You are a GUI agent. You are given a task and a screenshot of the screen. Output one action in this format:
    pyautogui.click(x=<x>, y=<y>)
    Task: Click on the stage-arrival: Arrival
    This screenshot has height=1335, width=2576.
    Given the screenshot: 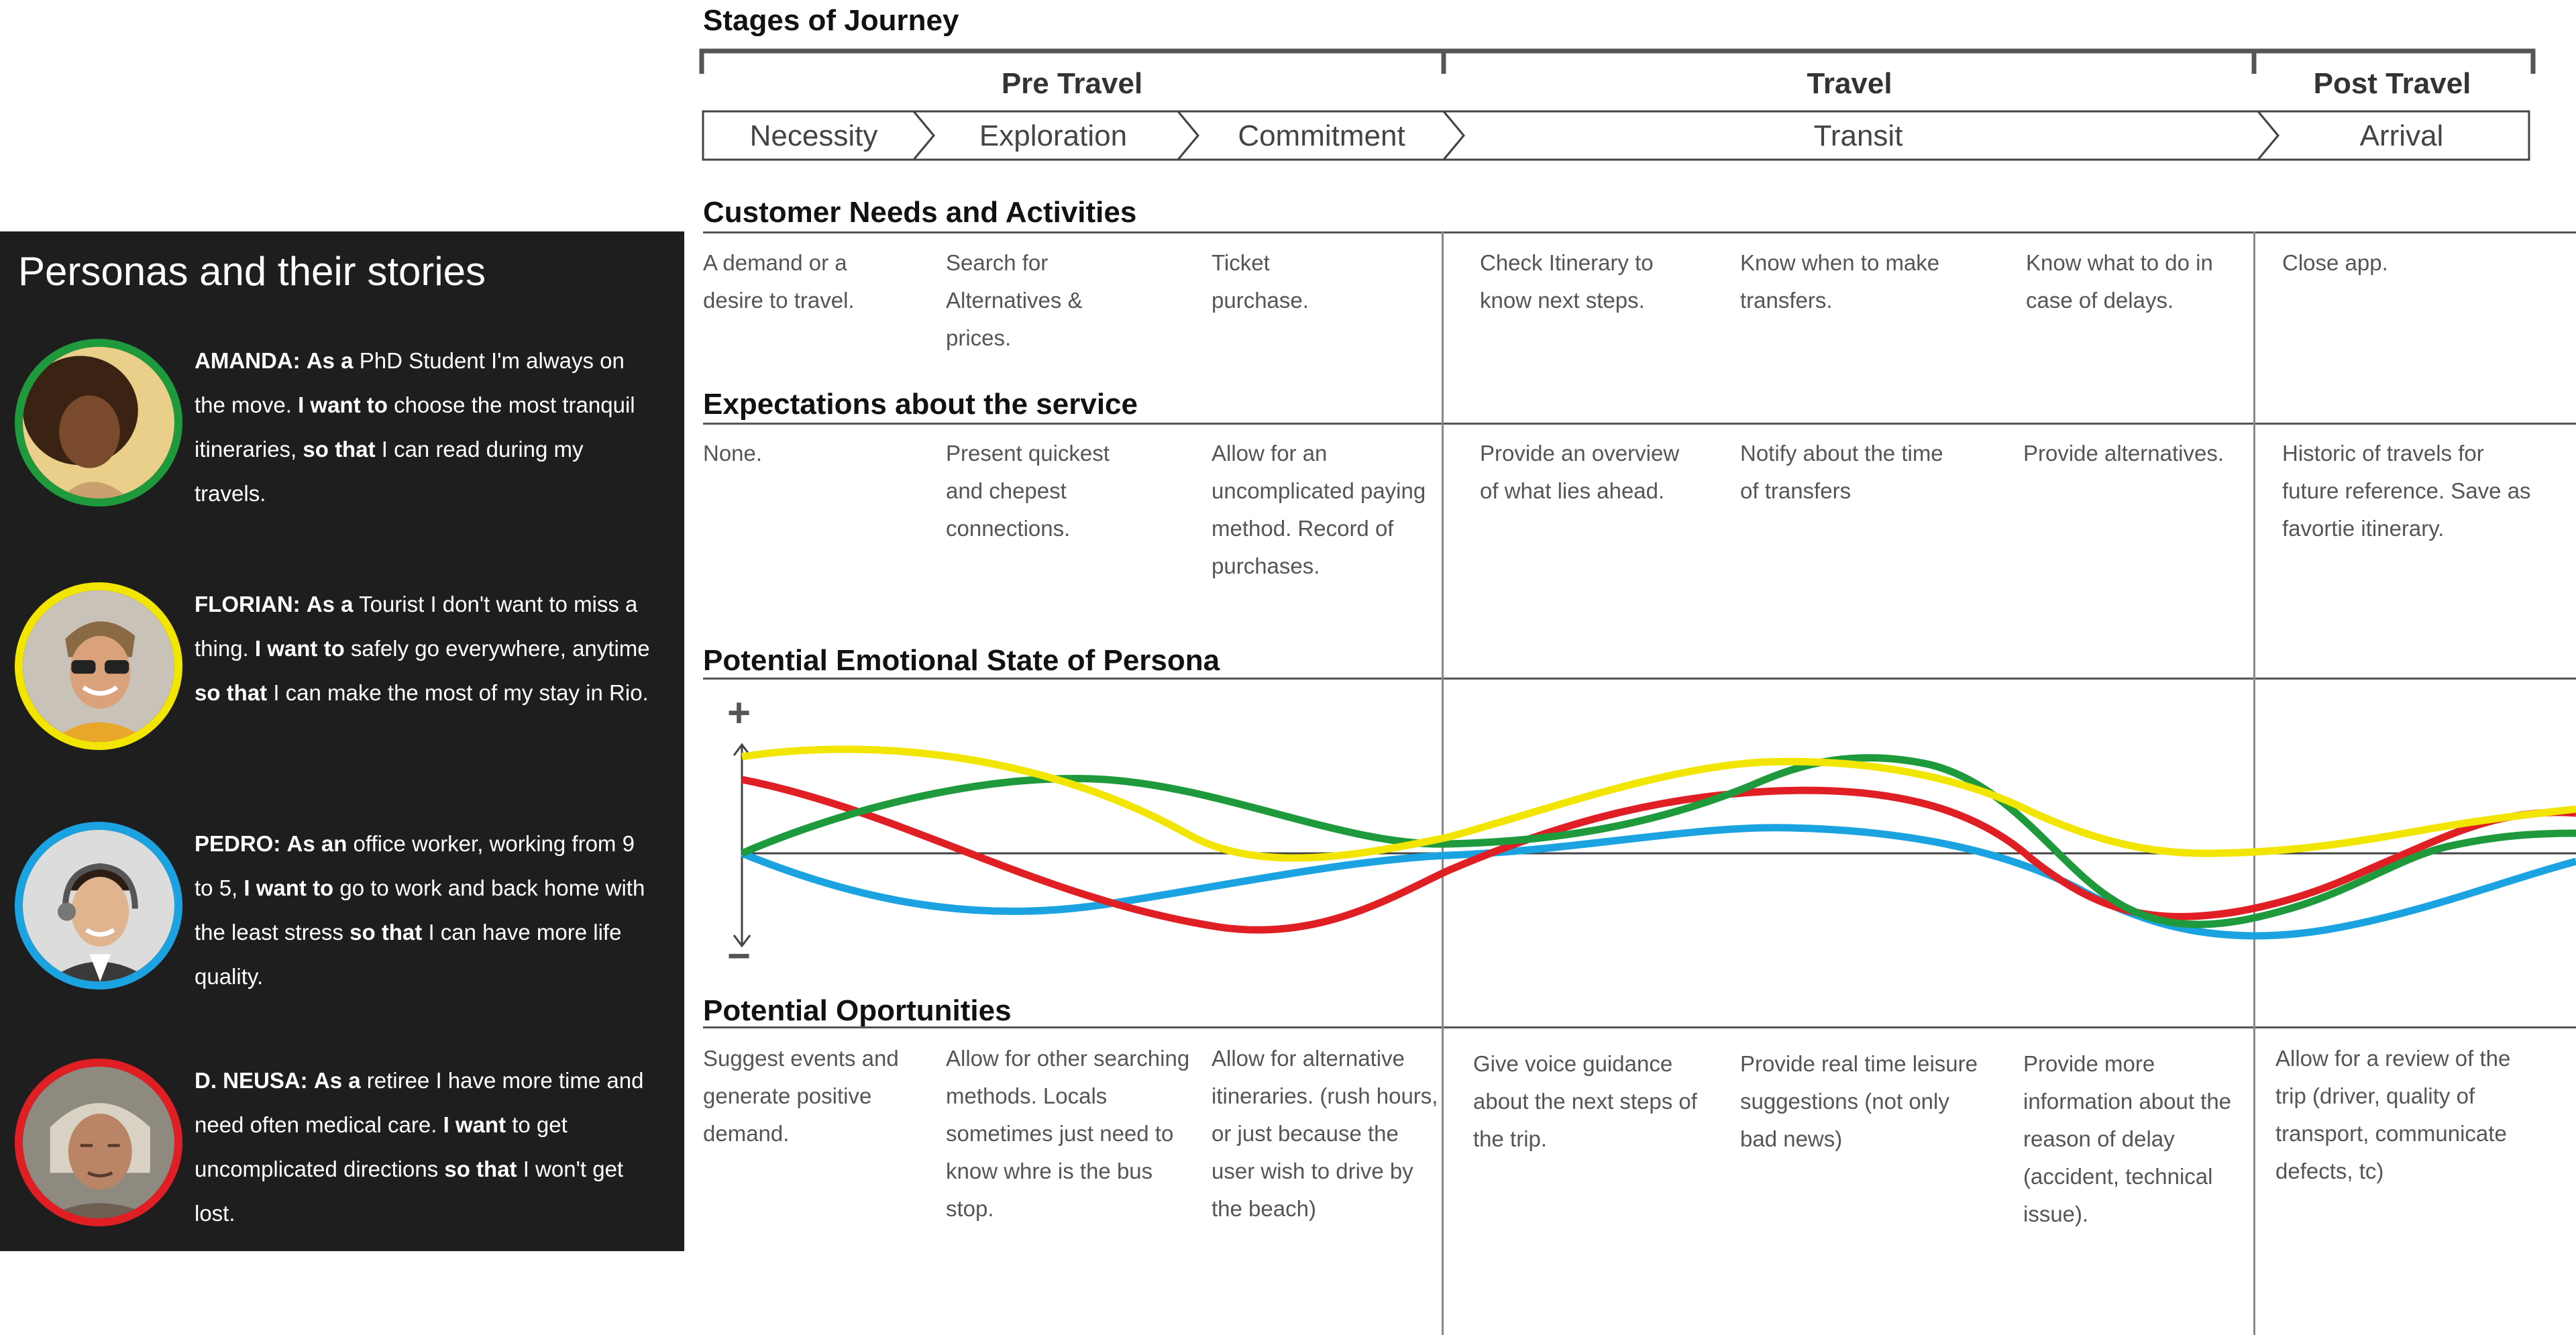 What is the action you would take?
    pyautogui.click(x=2401, y=135)
    